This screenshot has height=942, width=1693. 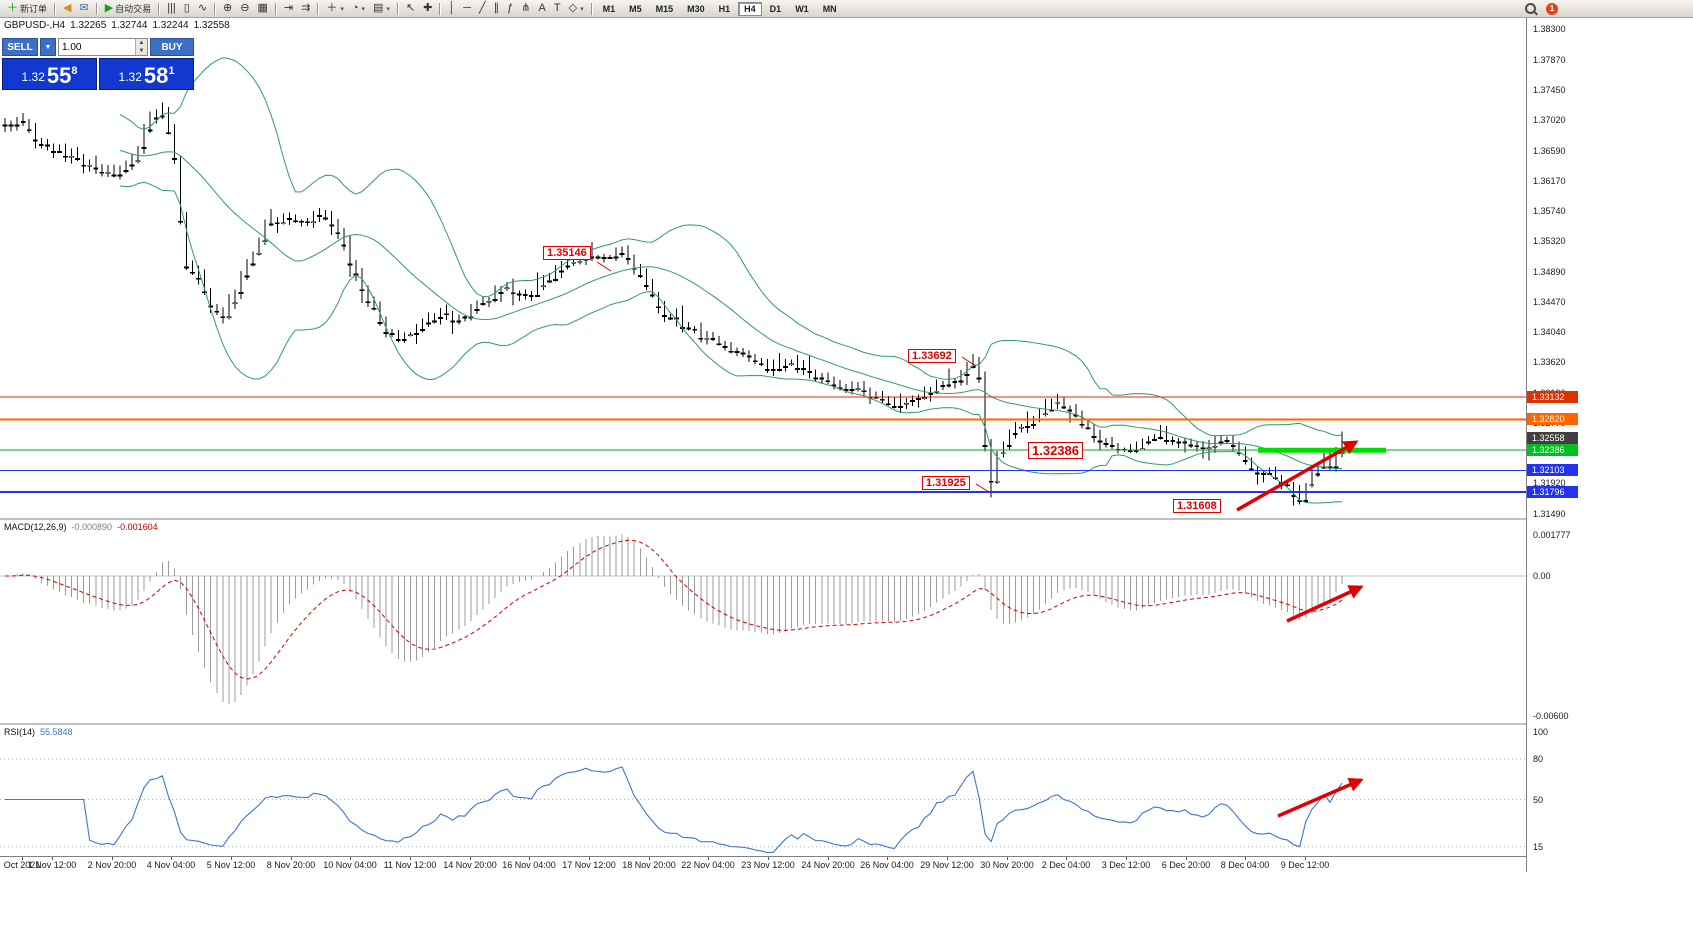 What do you see at coordinates (664, 8) in the screenshot?
I see `timeframe-m15: M15` at bounding box center [664, 8].